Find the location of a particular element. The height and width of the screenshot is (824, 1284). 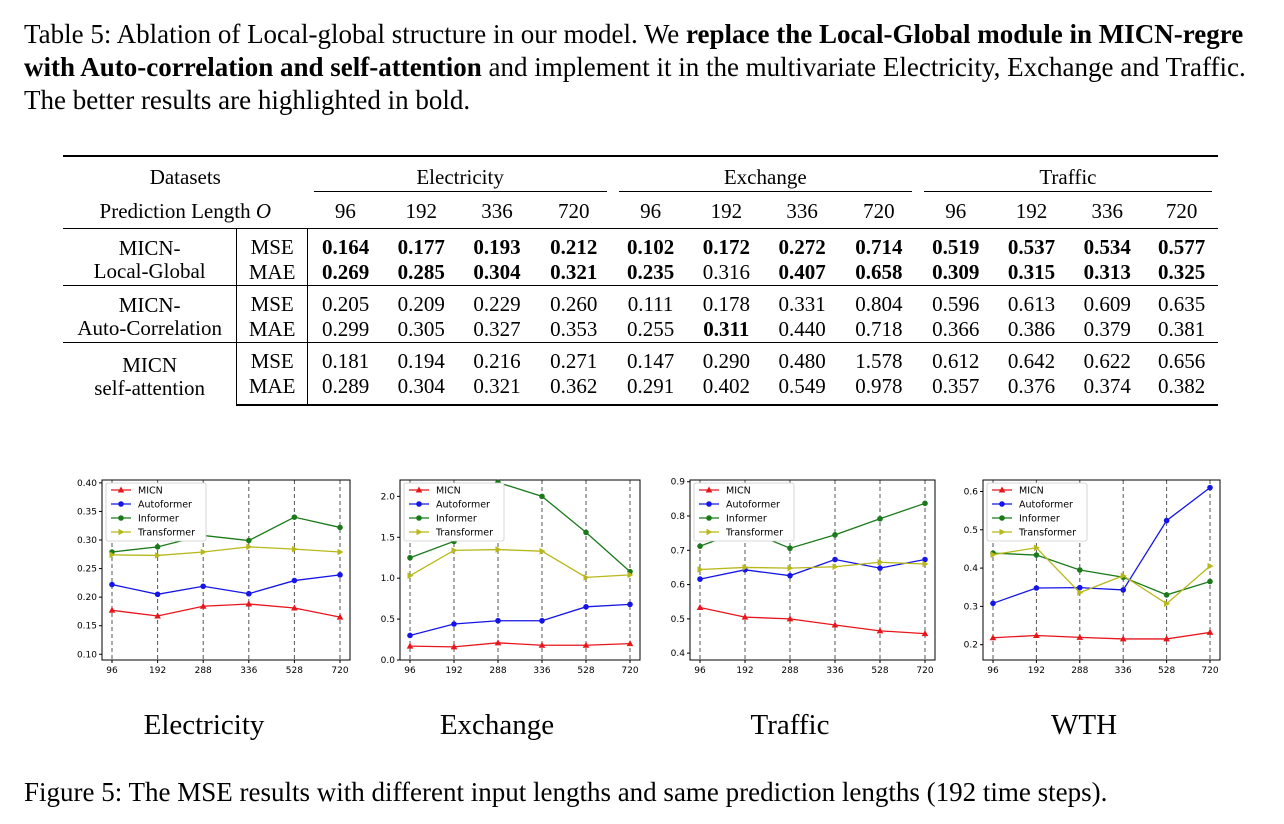

table-cell: 0.193 is located at coordinates (497, 244).